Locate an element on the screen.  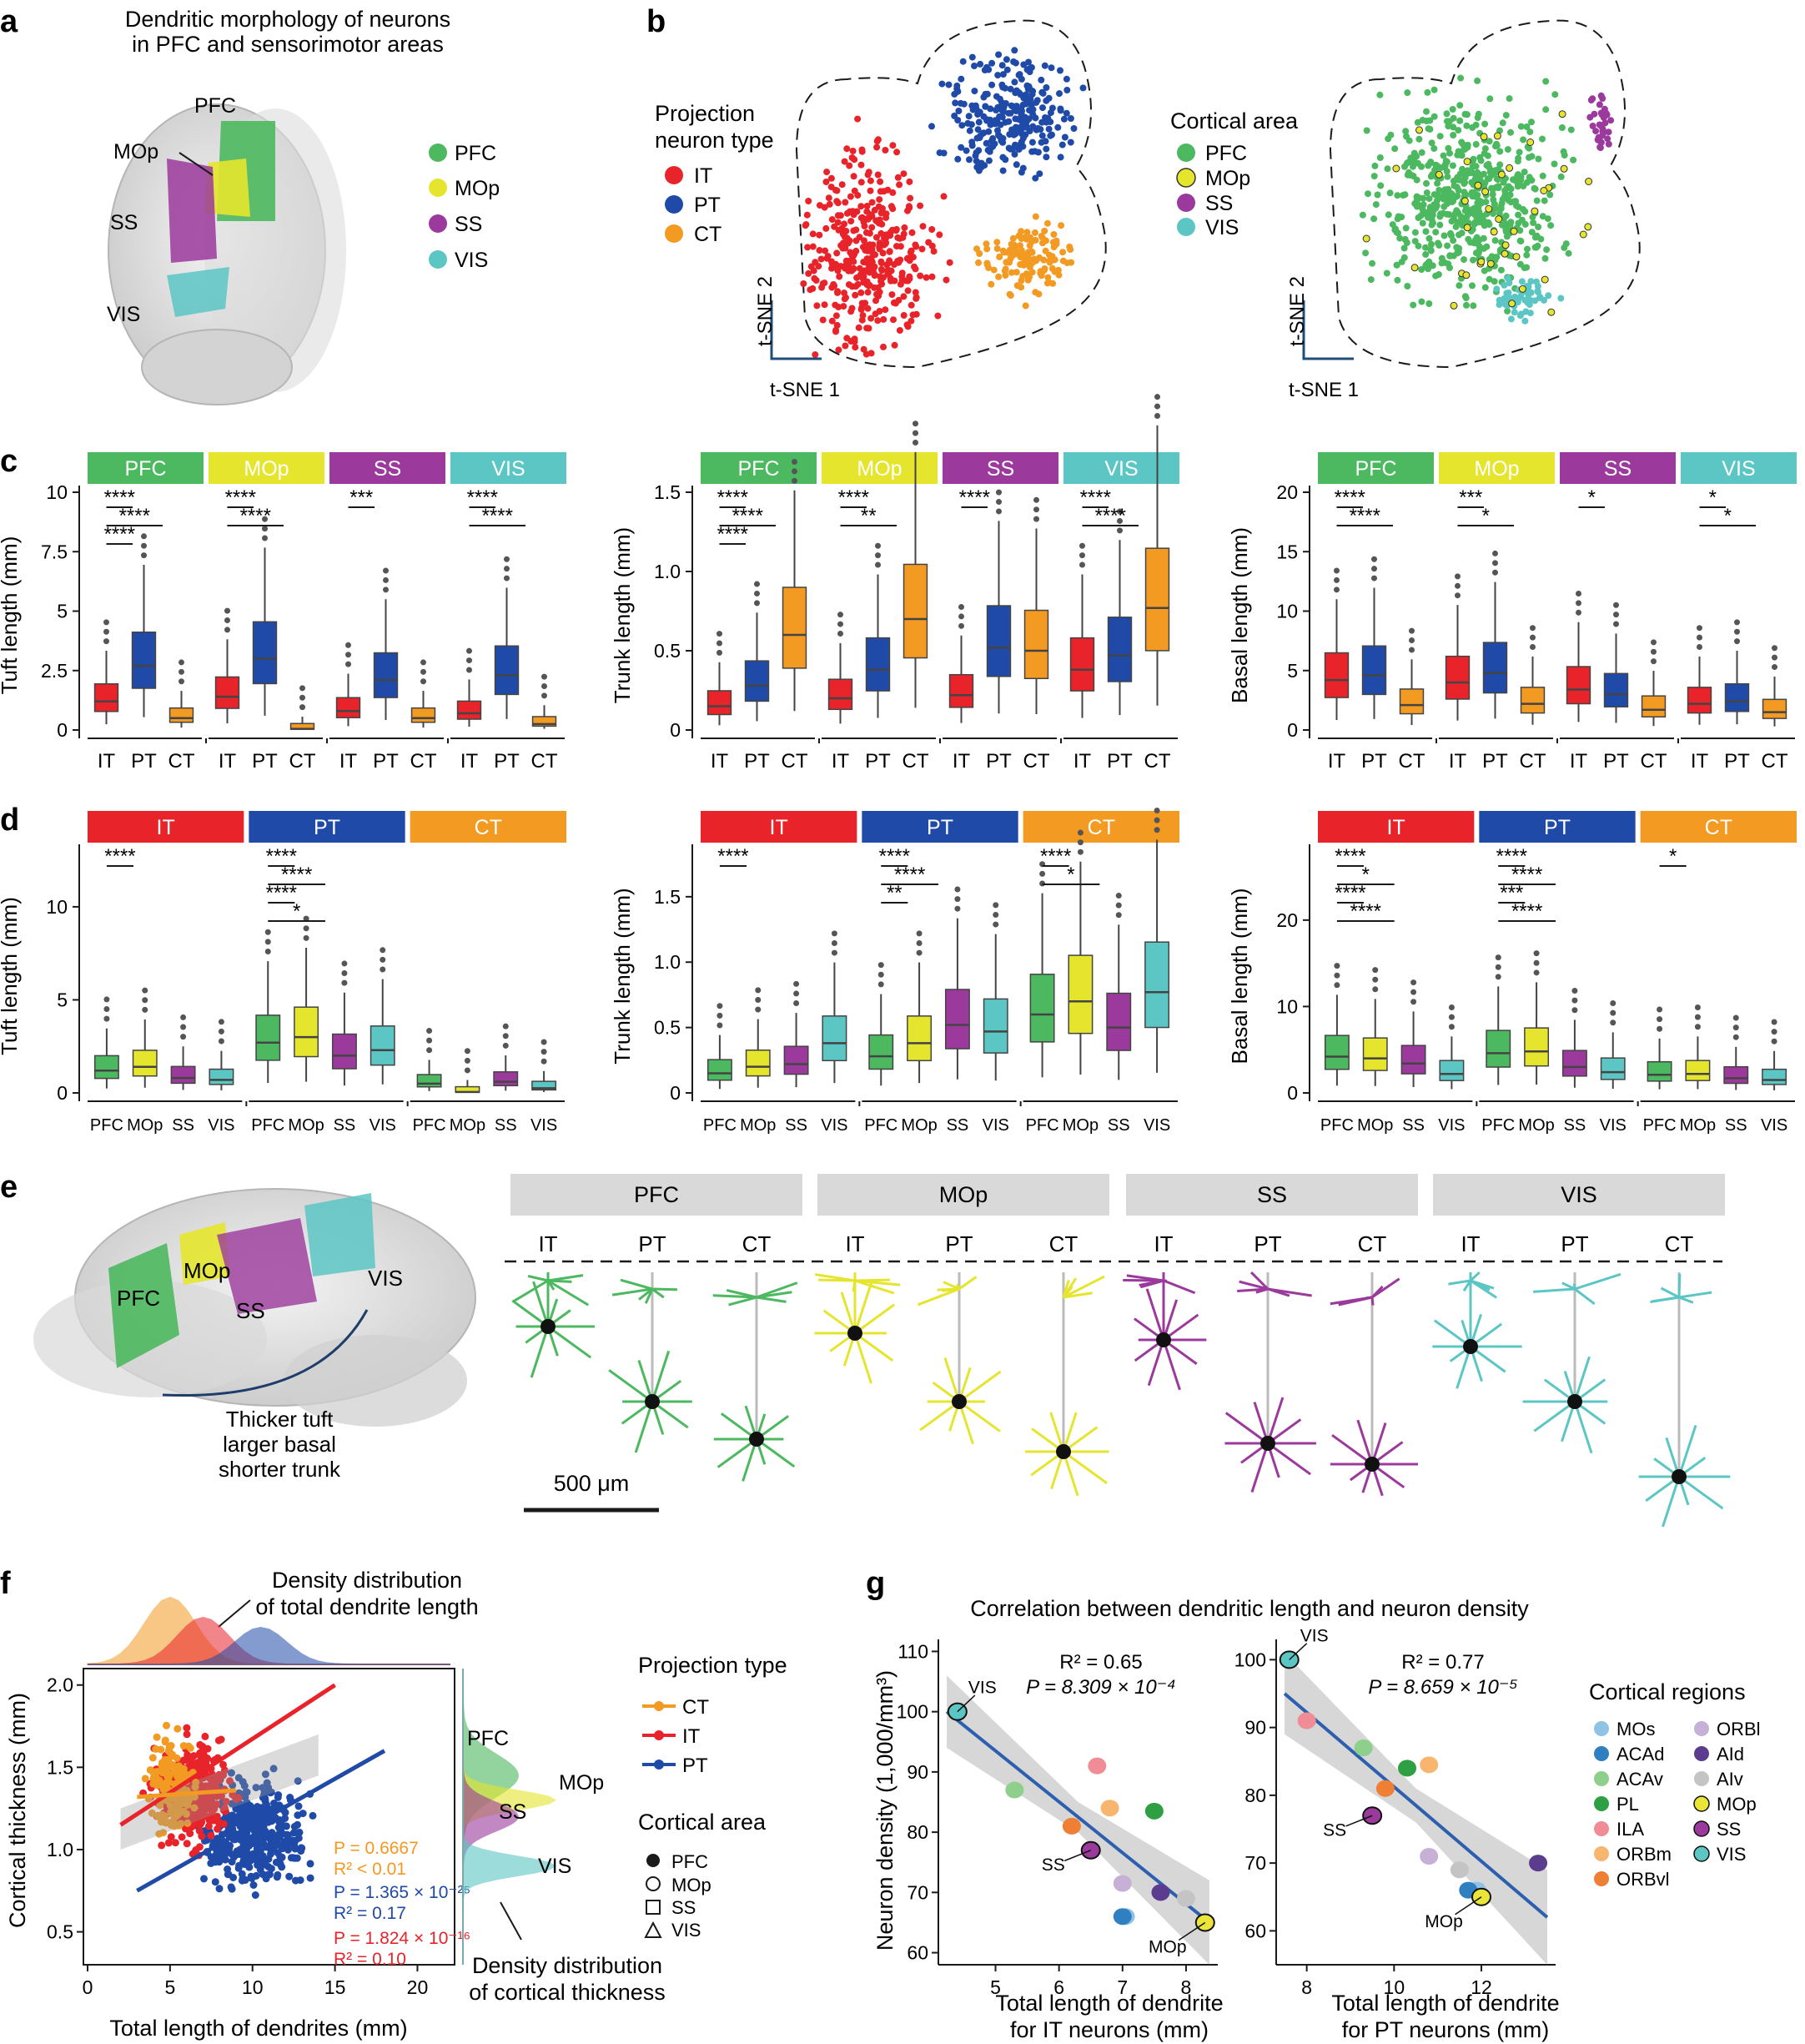
tsne2-ylabel: t-SNE 2 is located at coordinates (1297, 311).